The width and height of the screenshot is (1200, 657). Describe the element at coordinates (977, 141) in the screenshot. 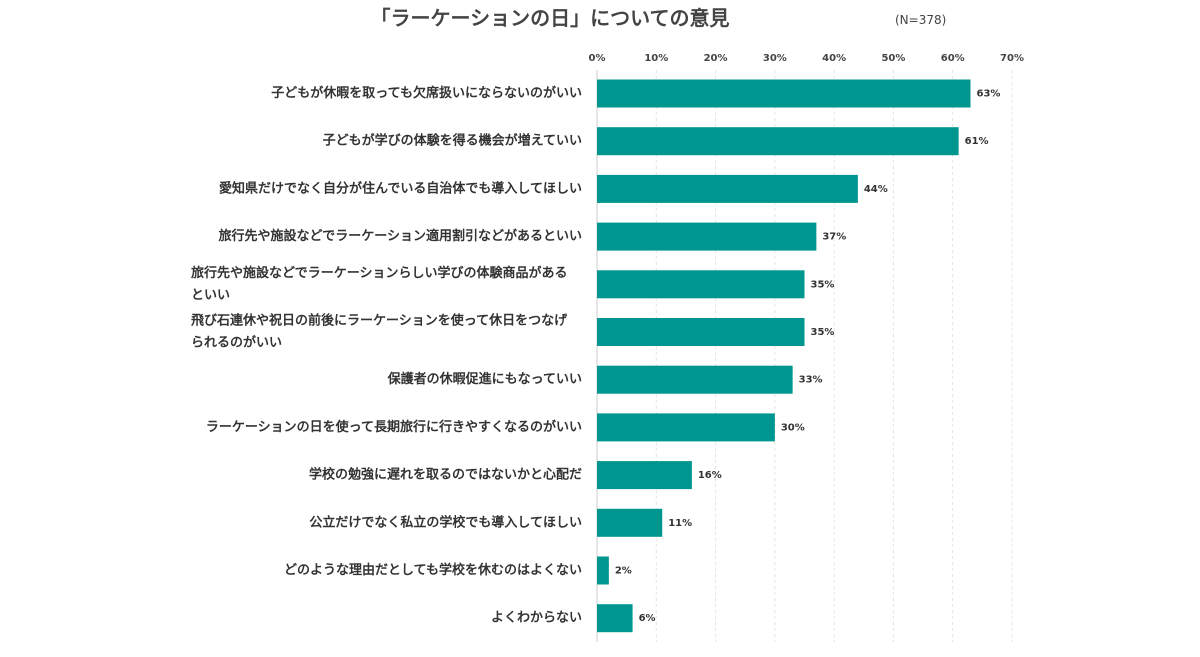

I see `value-label: 61%` at that location.